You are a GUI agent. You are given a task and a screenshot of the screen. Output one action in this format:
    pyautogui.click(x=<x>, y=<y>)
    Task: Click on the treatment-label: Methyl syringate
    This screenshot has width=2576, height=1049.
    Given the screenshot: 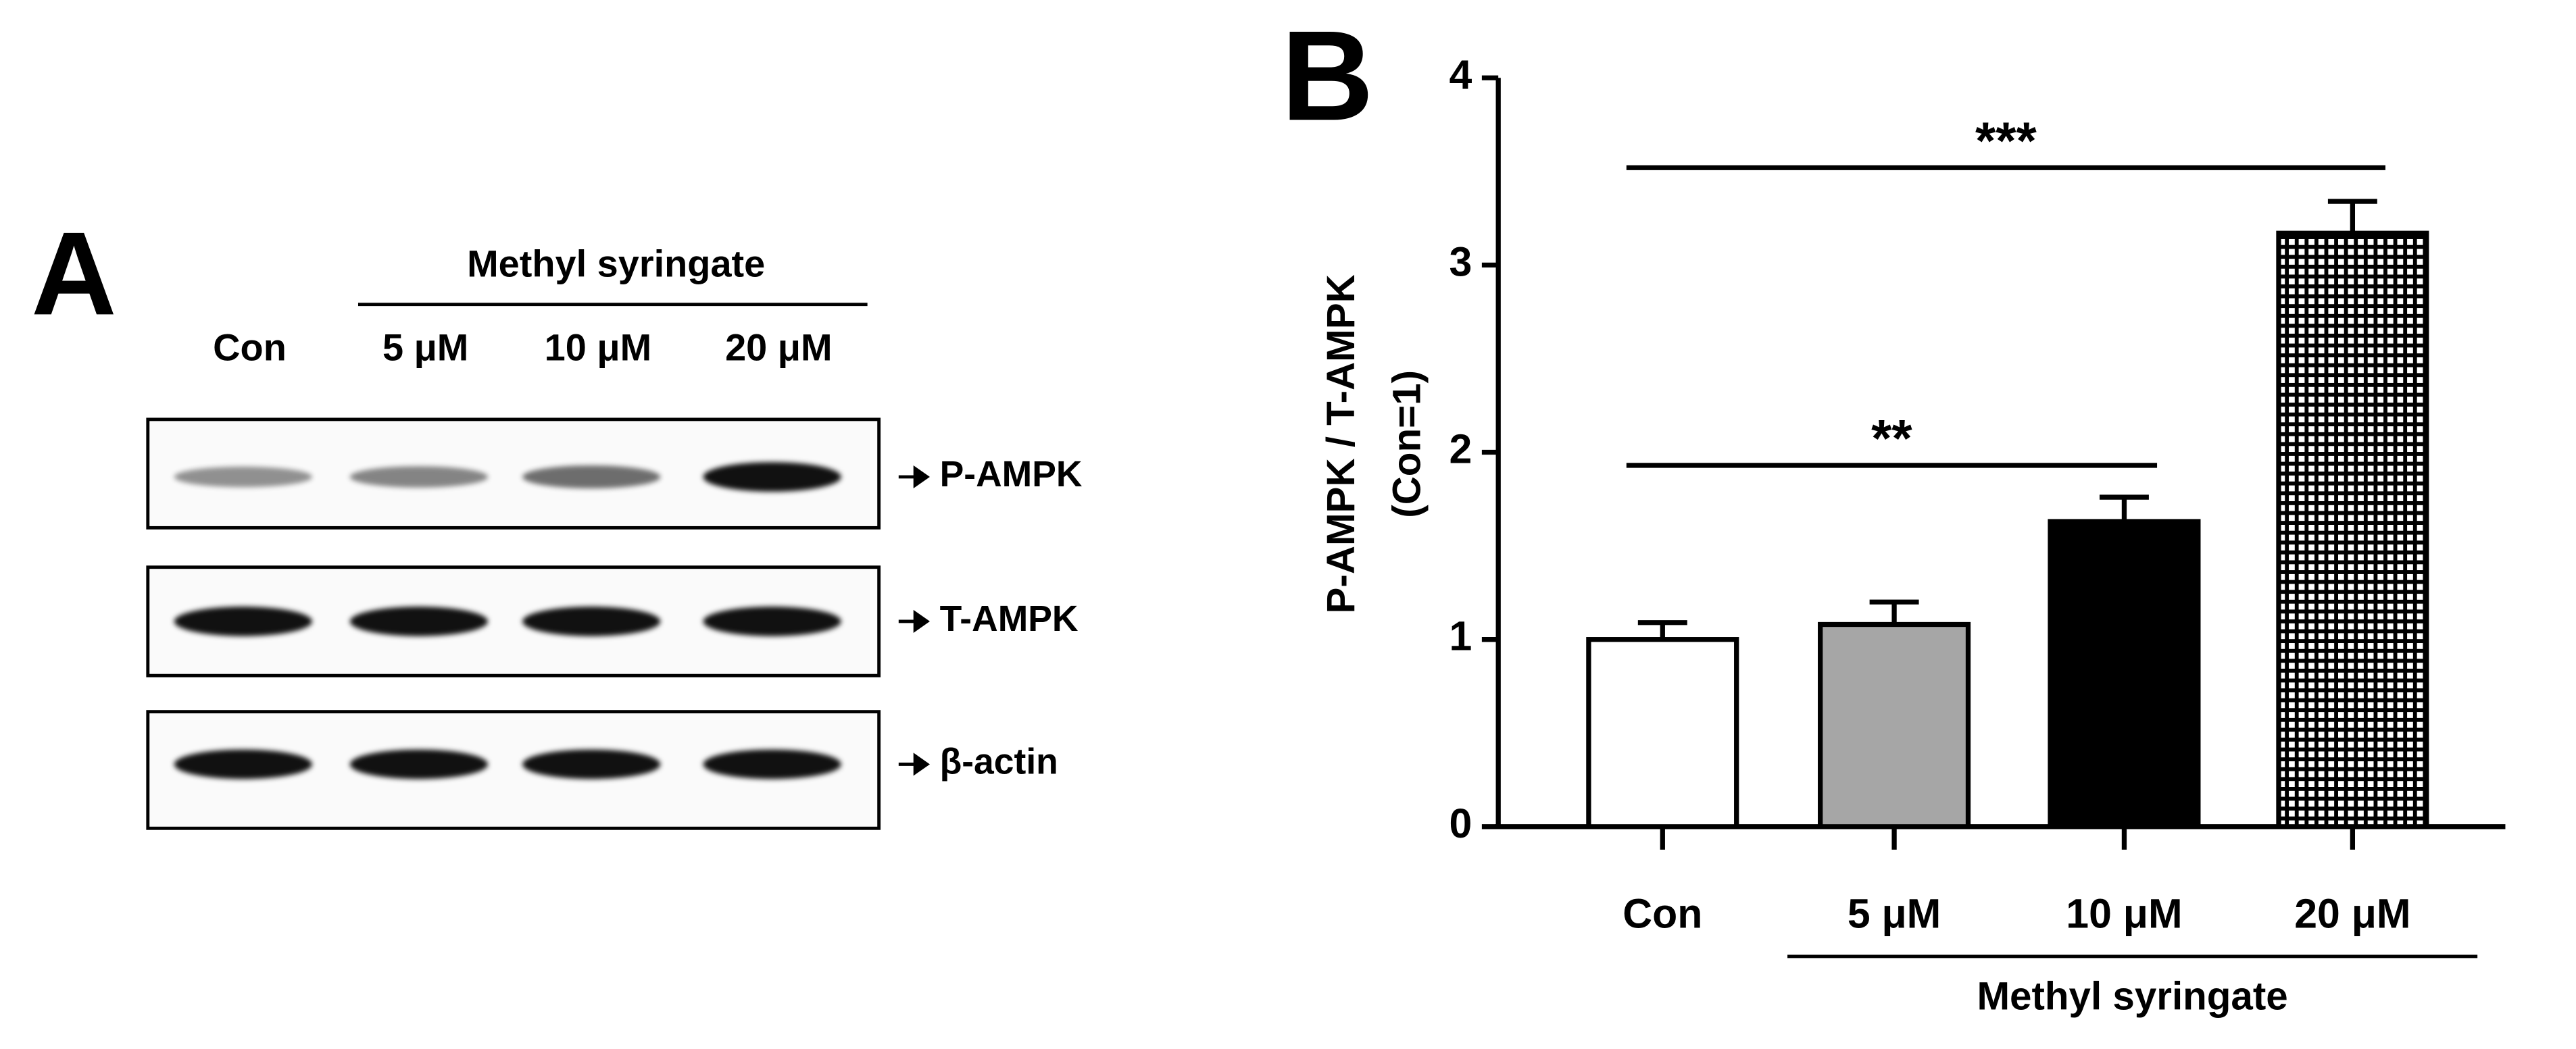 What is the action you would take?
    pyautogui.click(x=616, y=263)
    